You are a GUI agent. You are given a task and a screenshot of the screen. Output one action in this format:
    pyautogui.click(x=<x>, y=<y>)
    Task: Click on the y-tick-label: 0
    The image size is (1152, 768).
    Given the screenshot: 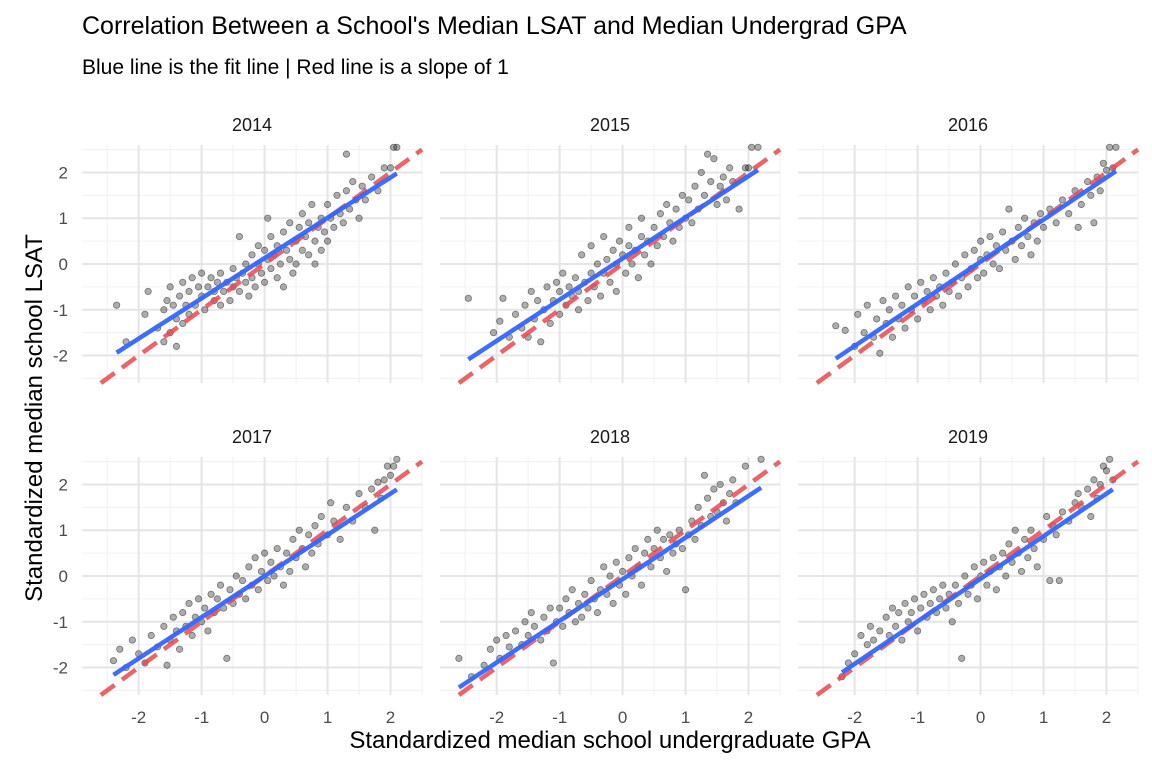 What is the action you would take?
    pyautogui.click(x=63, y=576)
    